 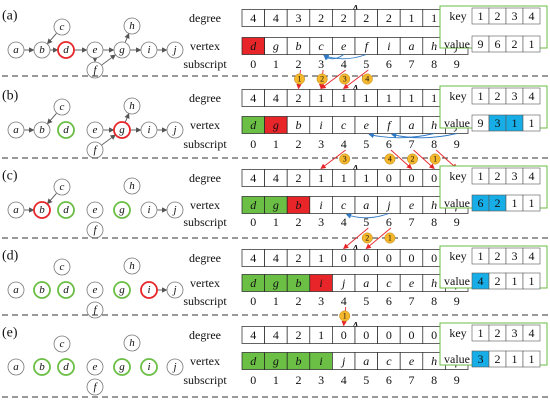 I want to click on graph-node-g, so click(x=122, y=50).